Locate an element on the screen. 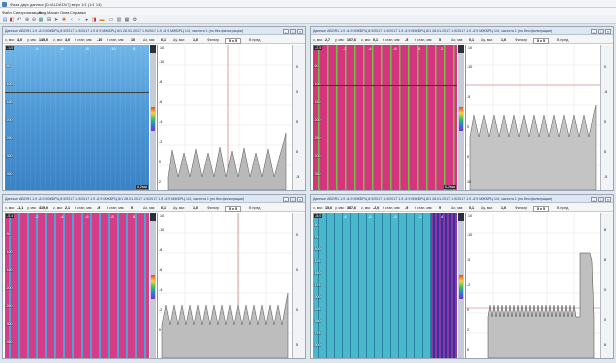  layout-4-icon: ▦ is located at coordinates (127, 19).